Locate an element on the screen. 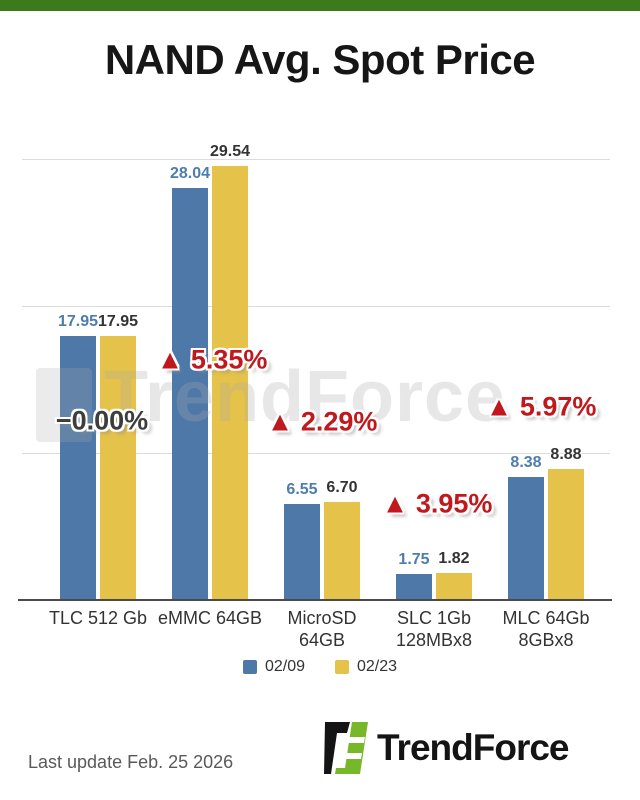 The height and width of the screenshot is (800, 640). value-label: 1.75 is located at coordinates (414, 560).